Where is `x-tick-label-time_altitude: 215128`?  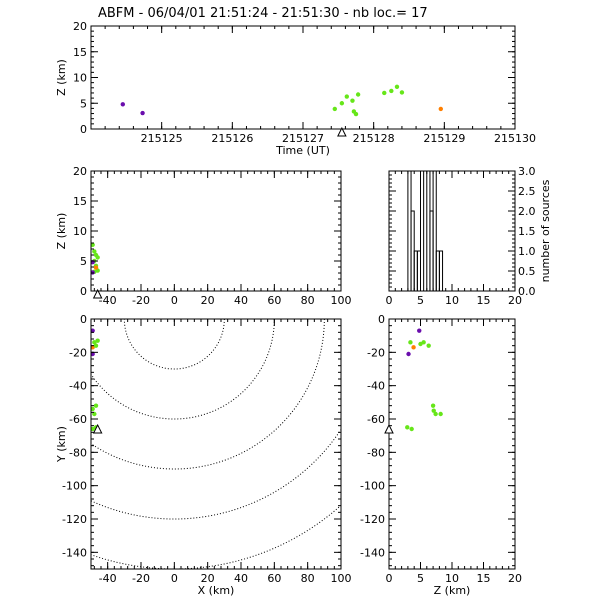
x-tick-label-time_altitude: 215128 is located at coordinates (374, 138).